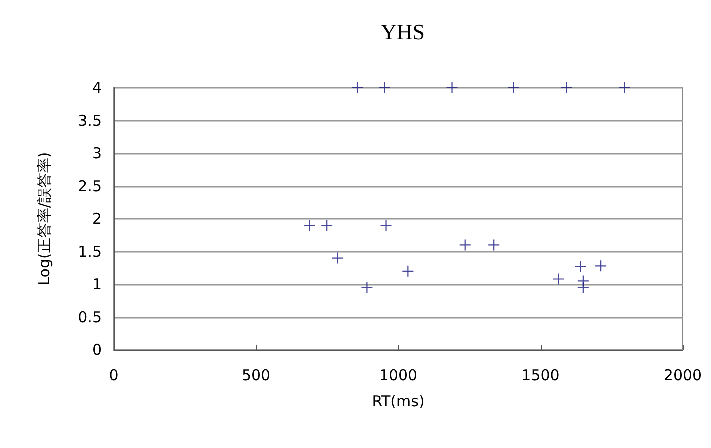  What do you see at coordinates (97, 350) in the screenshot?
I see `y-tick-label: 0` at bounding box center [97, 350].